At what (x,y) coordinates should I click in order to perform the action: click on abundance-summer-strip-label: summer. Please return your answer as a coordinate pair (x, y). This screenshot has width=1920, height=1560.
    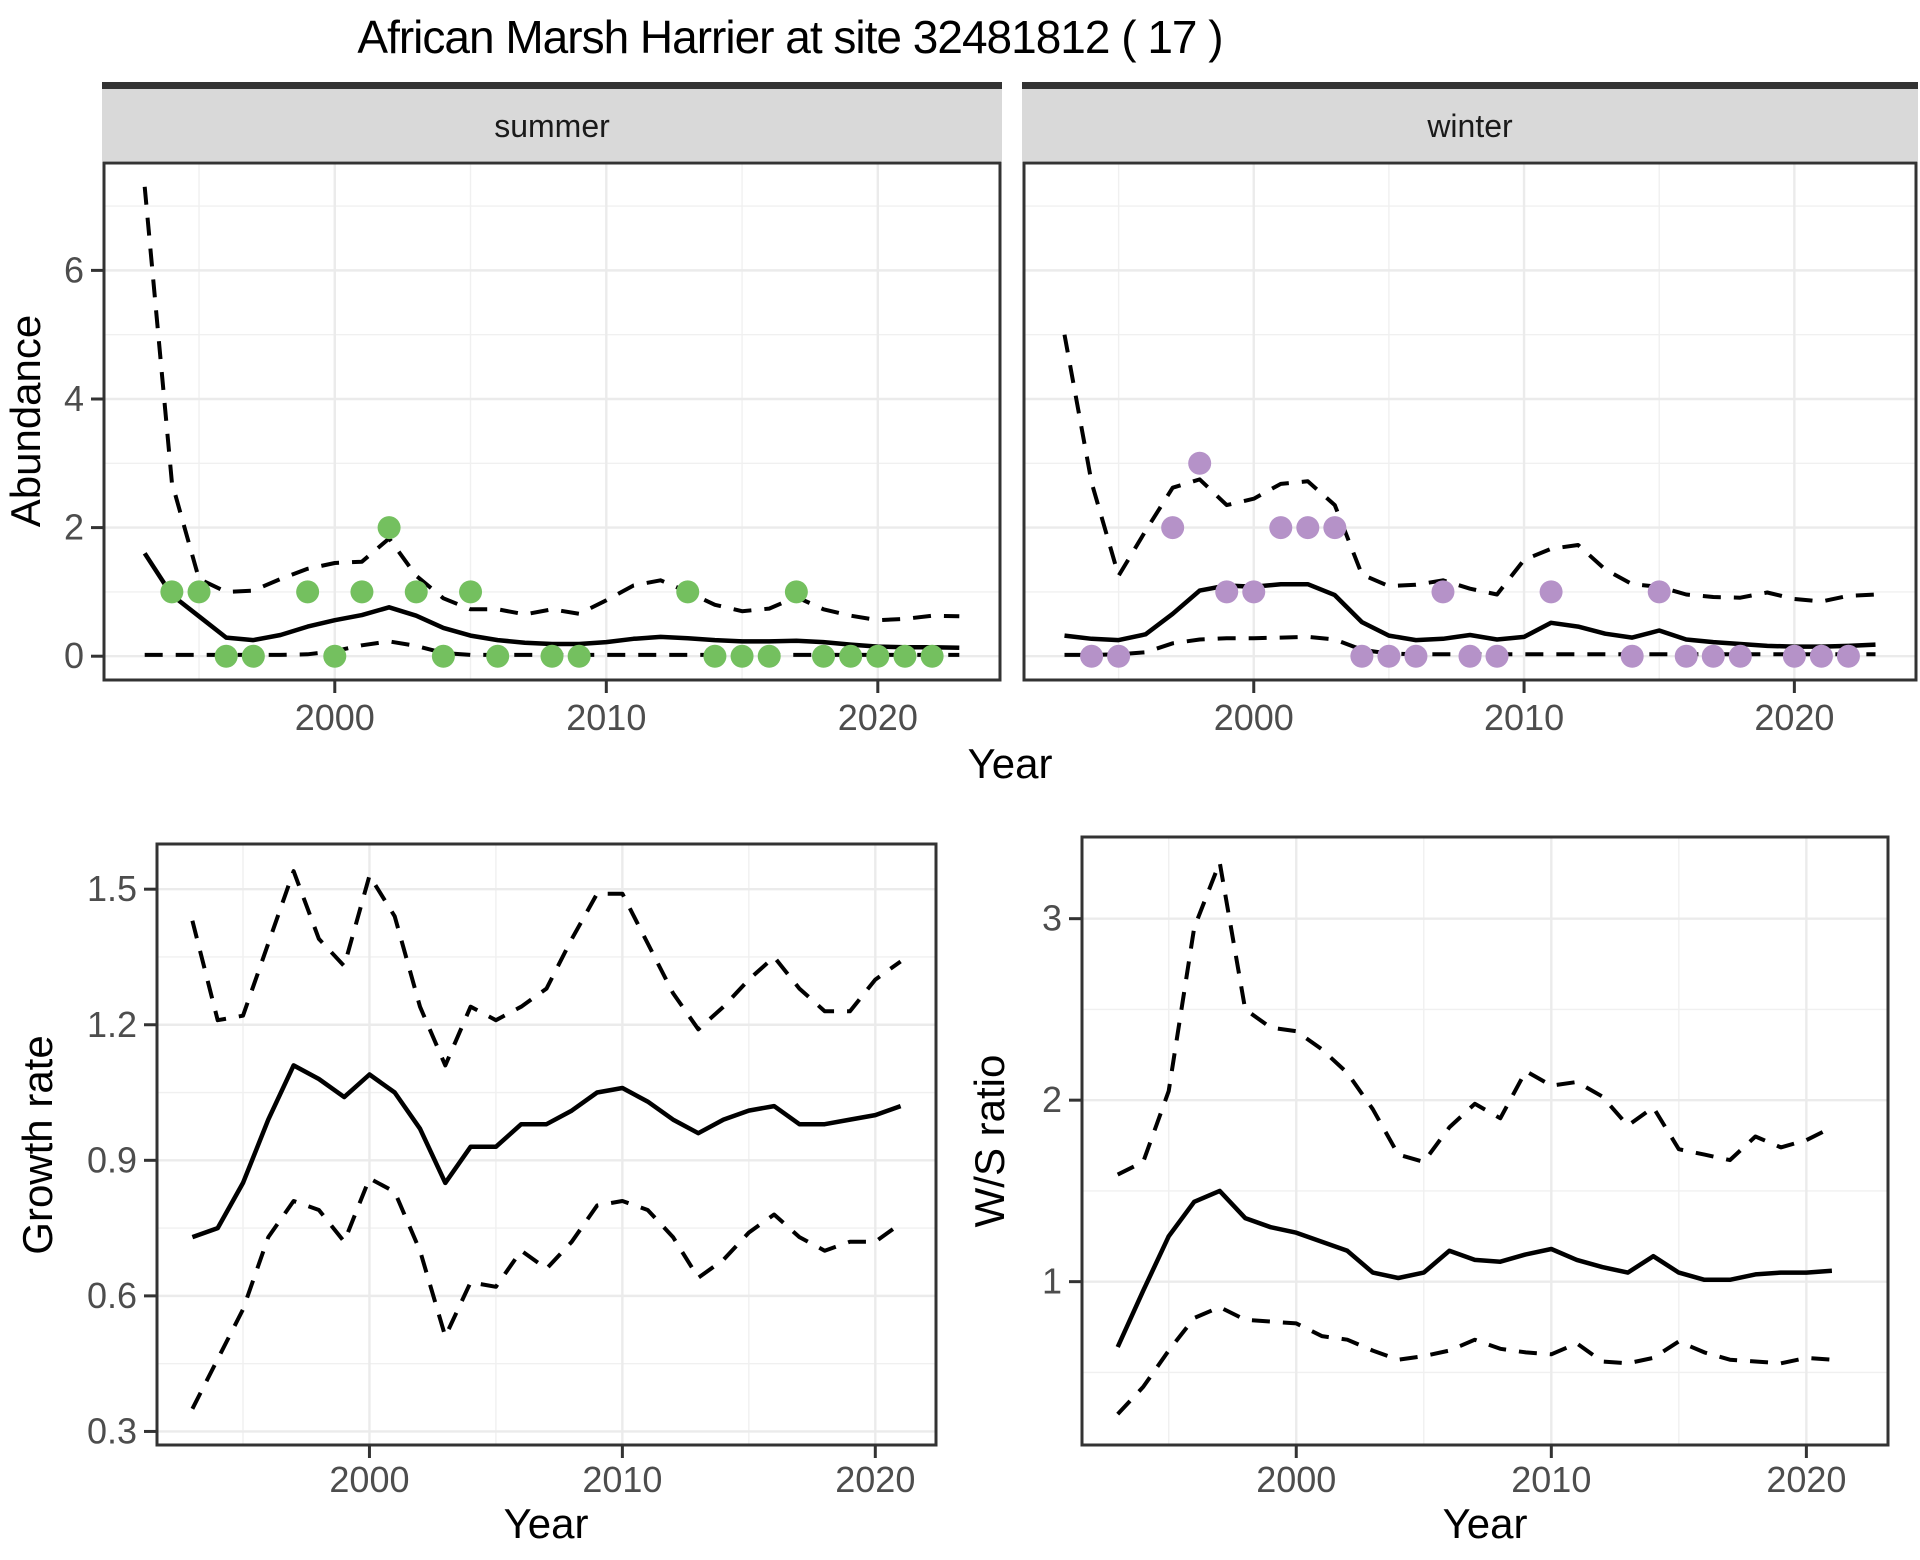
    Looking at the image, I should click on (552, 126).